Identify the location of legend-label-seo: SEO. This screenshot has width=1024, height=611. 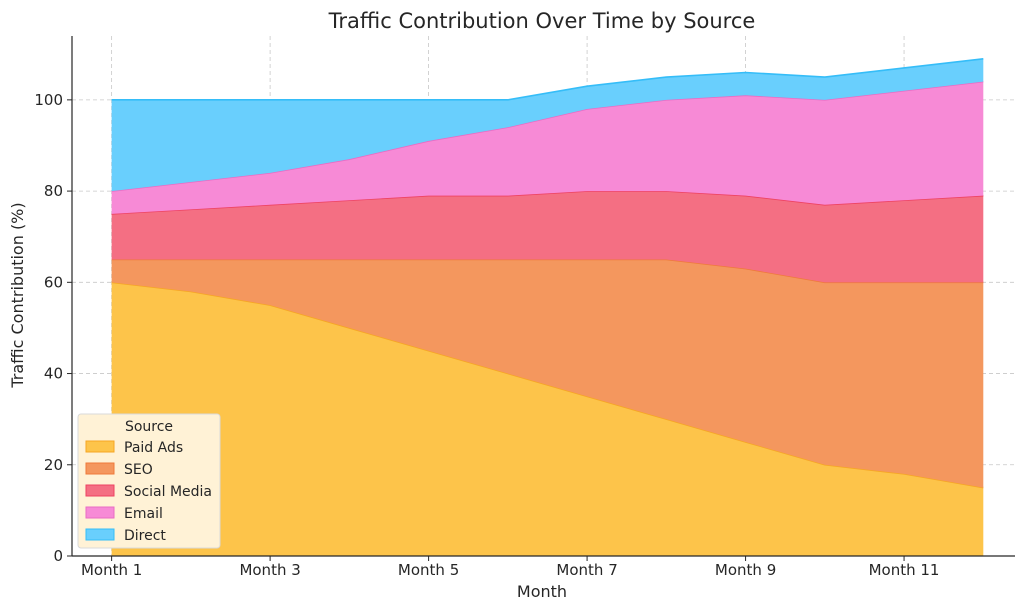
(138, 470).